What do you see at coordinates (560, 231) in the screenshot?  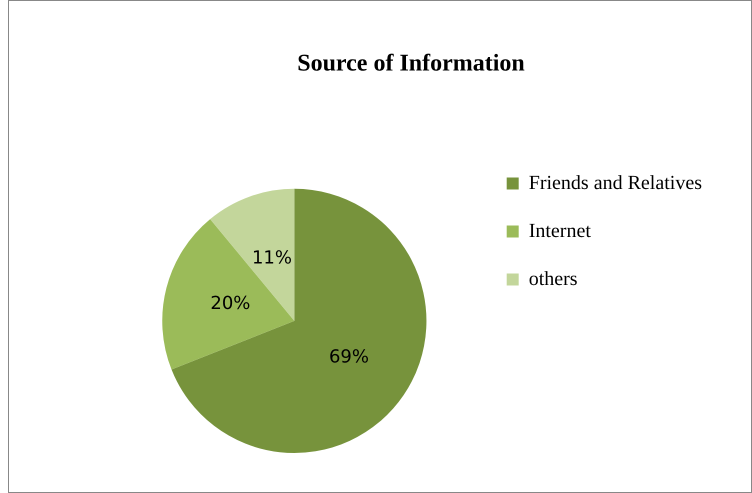 I see `legend-label: Internet` at bounding box center [560, 231].